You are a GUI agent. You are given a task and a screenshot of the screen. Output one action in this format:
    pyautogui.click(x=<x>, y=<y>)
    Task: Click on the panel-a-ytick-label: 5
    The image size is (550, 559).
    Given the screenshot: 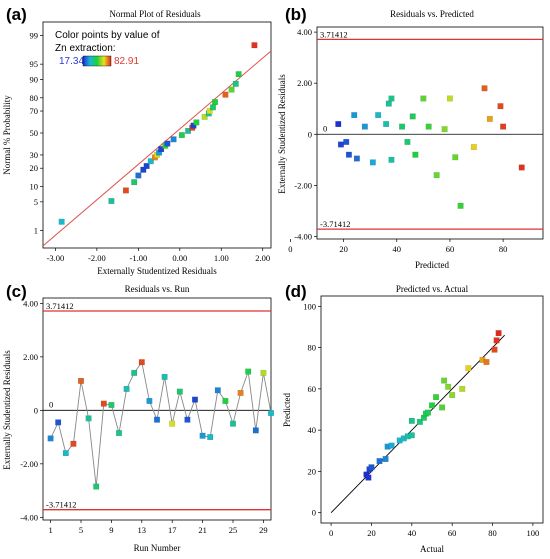 What is the action you would take?
    pyautogui.click(x=36, y=202)
    